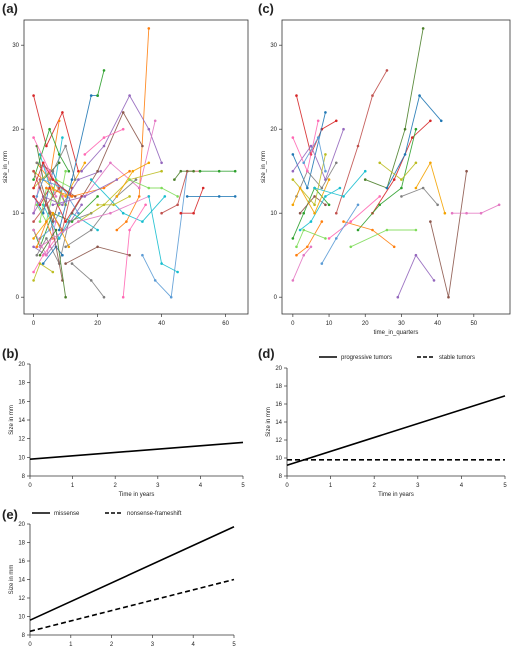  Describe the element at coordinates (437, 324) in the screenshot. I see `x-tick-label-c: 40` at that location.